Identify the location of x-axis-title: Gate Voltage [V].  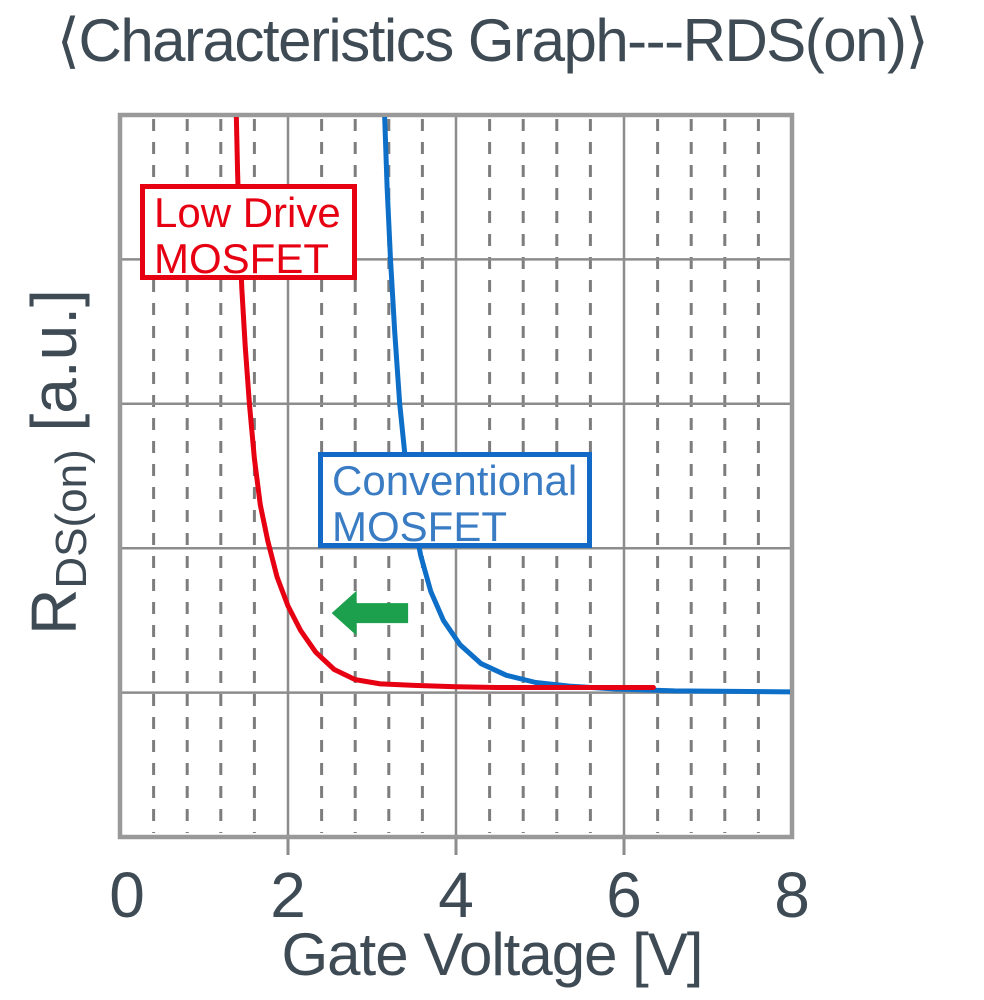
(492, 954).